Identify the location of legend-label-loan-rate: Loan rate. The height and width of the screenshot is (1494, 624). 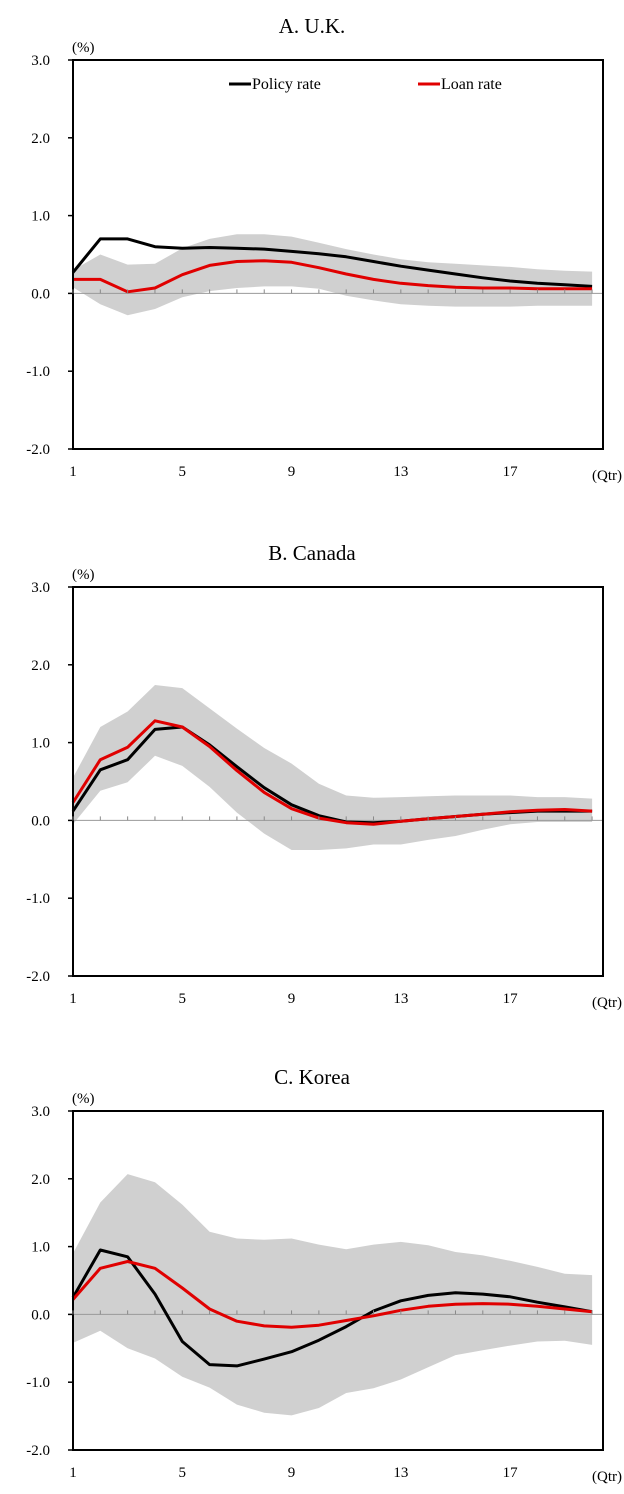
(471, 84).